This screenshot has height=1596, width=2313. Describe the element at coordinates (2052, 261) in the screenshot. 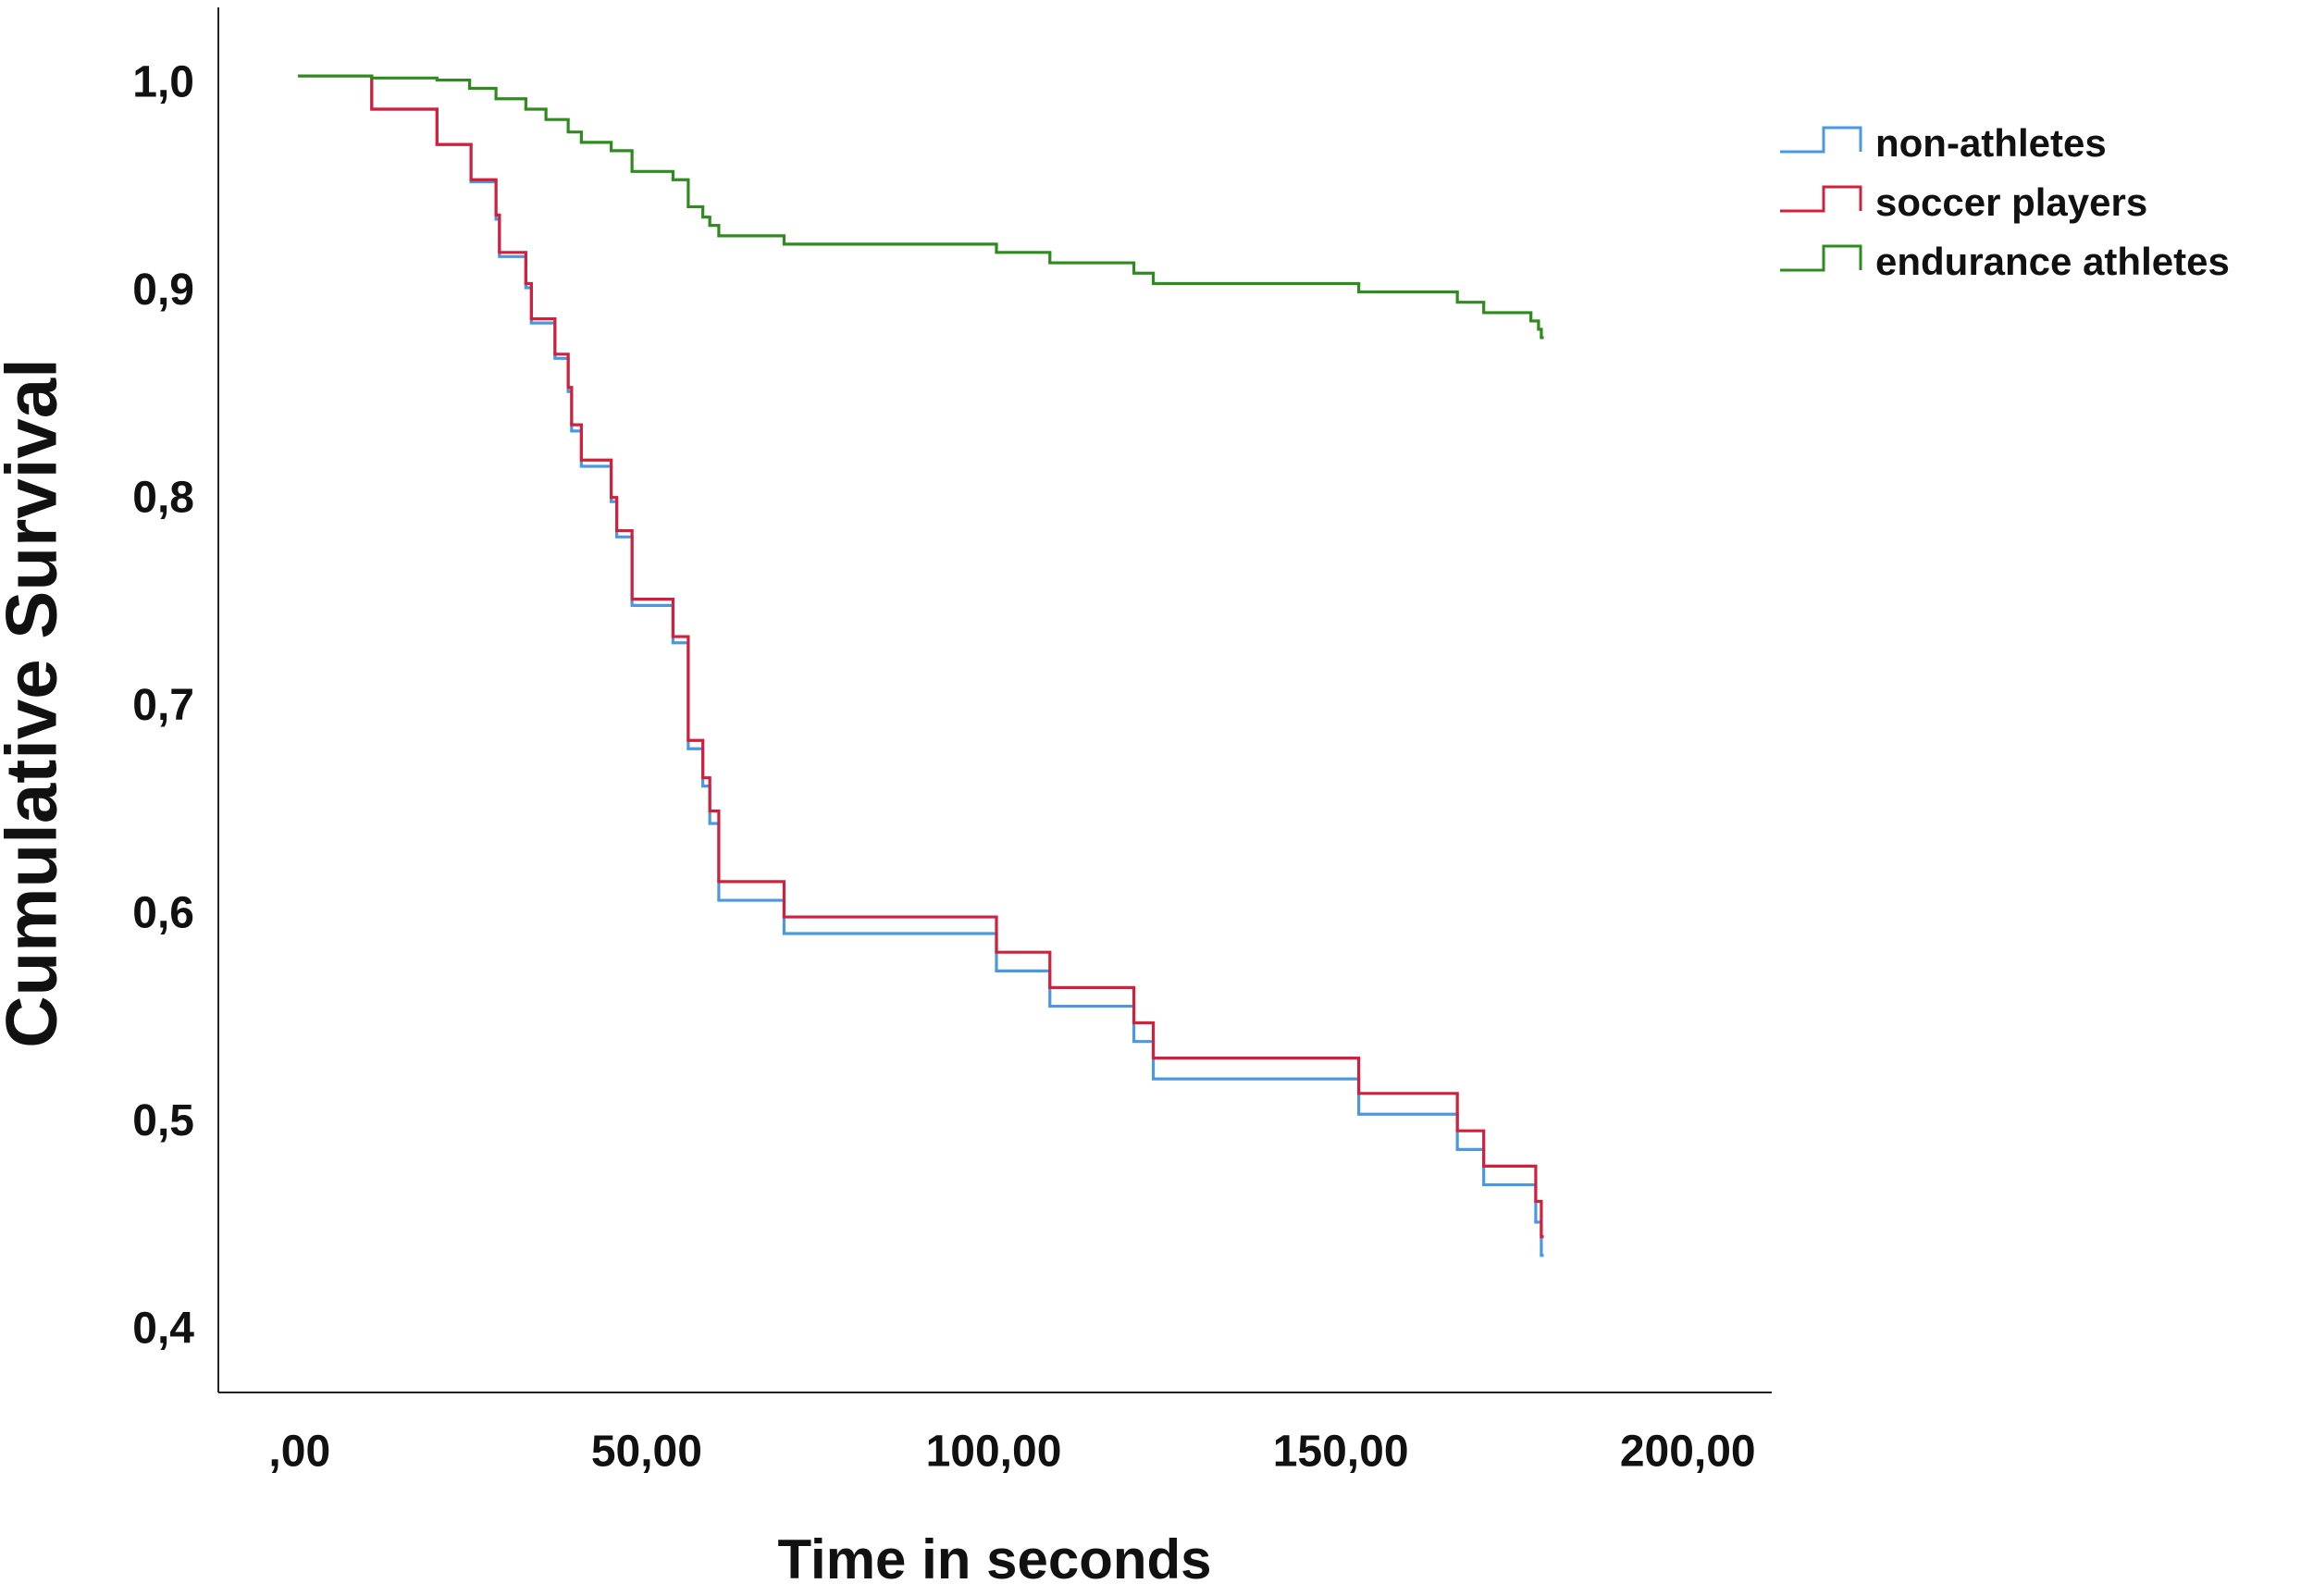

I see `legend-label: endurance athletes` at that location.